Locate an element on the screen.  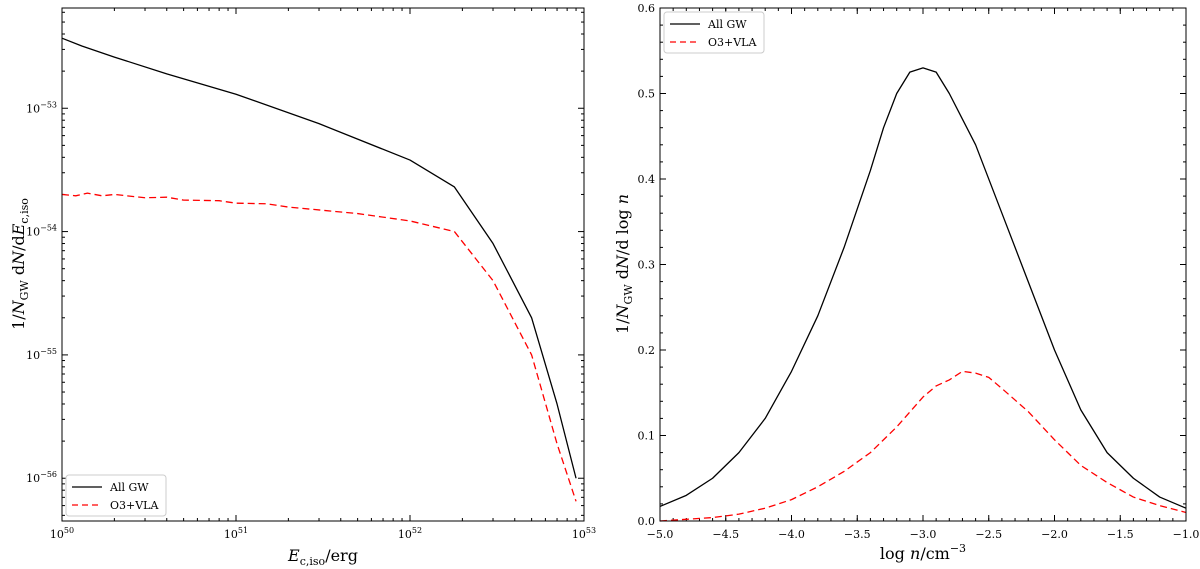
left-panel-y-axis-label: 1/NGW dN/dEc,iso is located at coordinates (20, 264).